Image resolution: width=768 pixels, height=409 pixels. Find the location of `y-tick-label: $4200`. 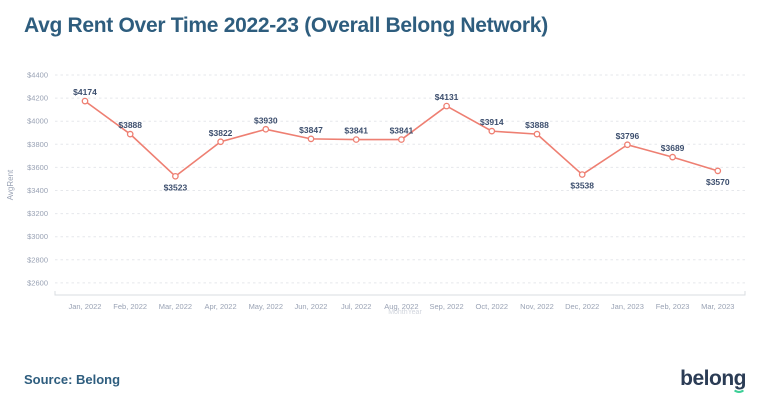

y-tick-label: $4200 is located at coordinates (37, 98).